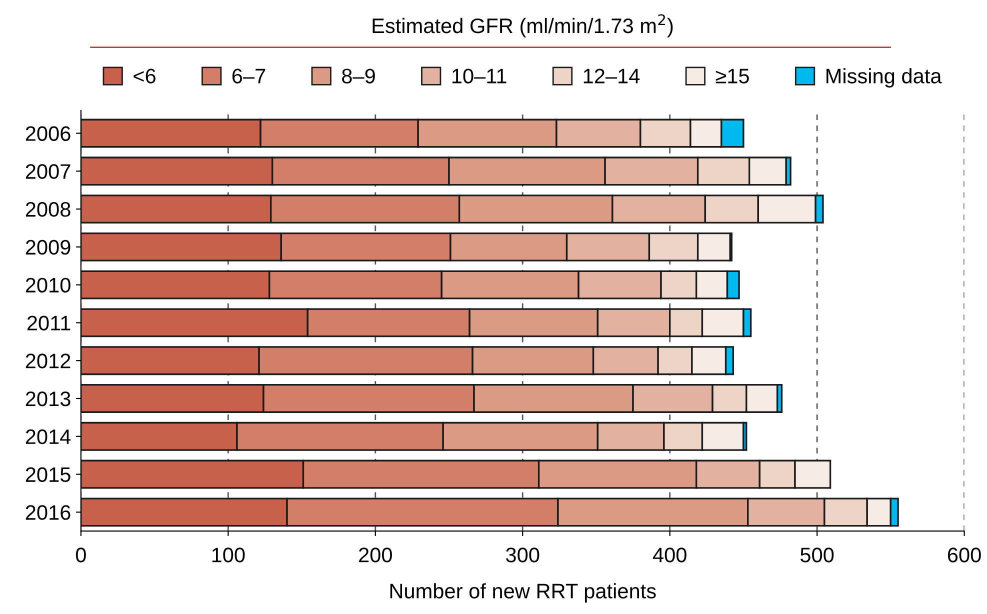 The width and height of the screenshot is (987, 614). What do you see at coordinates (48, 285) in the screenshot?
I see `y-tick-label: 2010` at bounding box center [48, 285].